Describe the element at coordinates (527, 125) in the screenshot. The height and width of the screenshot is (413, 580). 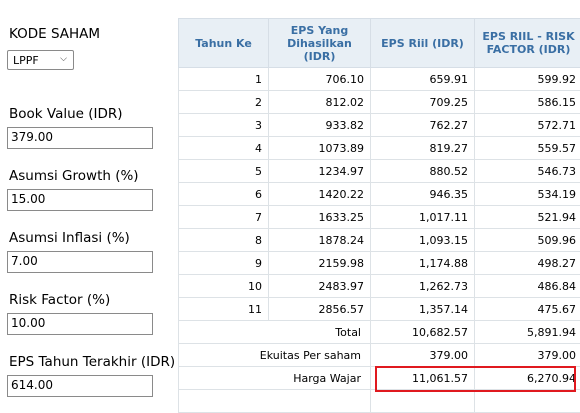
I see `cell-eps-risk: 572.71` at that location.